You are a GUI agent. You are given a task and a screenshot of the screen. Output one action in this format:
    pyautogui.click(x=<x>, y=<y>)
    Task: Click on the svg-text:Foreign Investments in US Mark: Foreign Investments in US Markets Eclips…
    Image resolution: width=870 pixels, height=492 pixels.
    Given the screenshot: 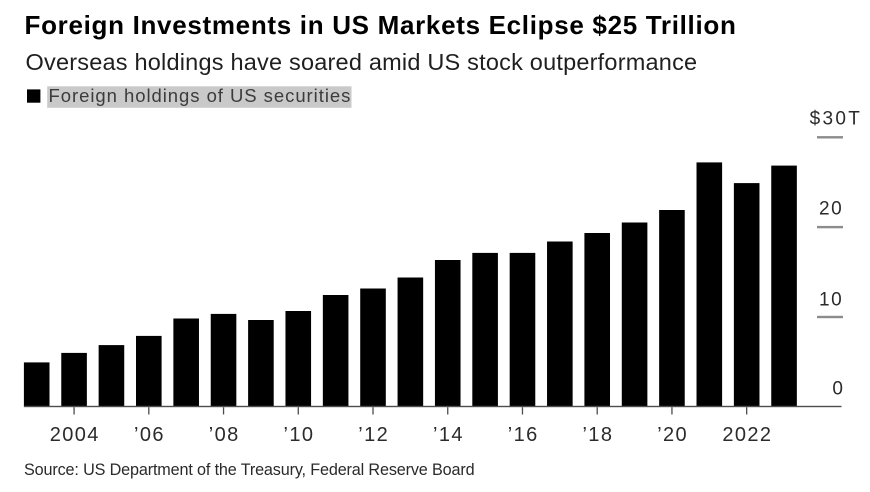 What is the action you would take?
    pyautogui.click(x=381, y=25)
    